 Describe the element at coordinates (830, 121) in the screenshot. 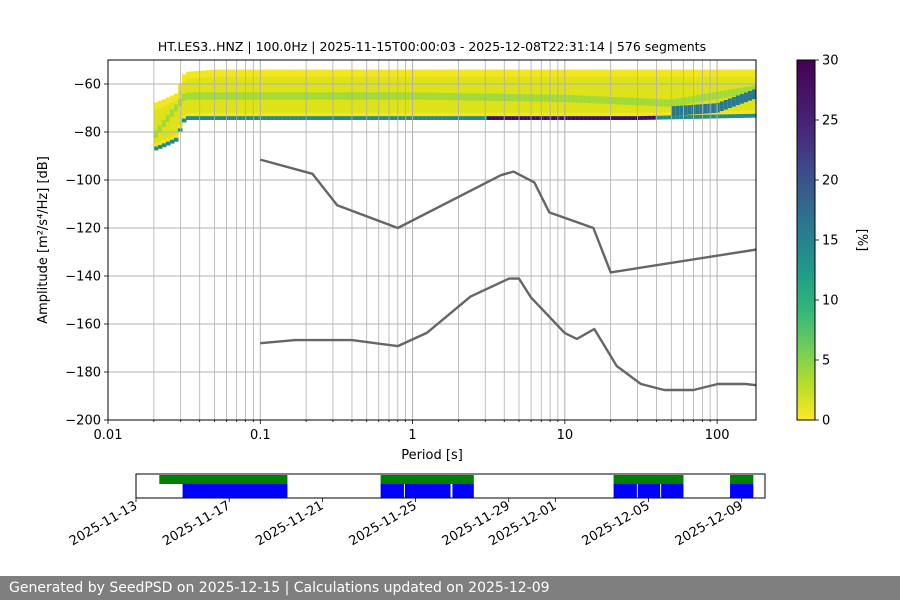

I see `colorbar-tick-label: 25` at that location.